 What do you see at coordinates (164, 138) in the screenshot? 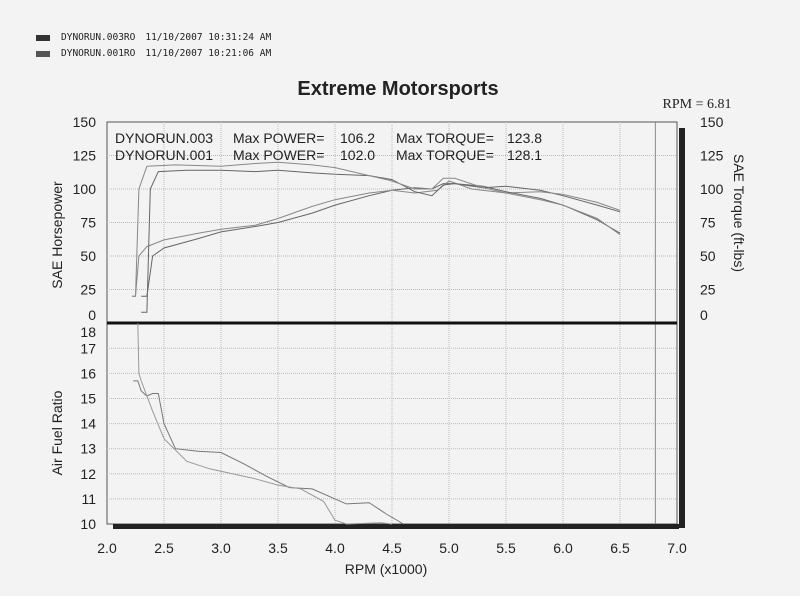
I see `summary-run: DYNORUN.003` at bounding box center [164, 138].